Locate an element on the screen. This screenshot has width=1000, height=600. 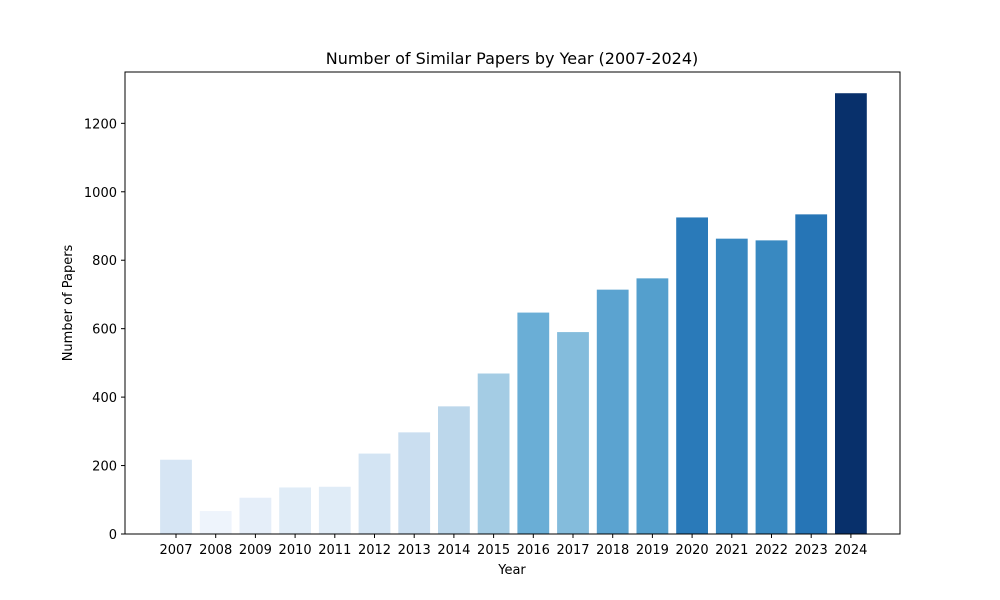
x-tick-label: 2015 is located at coordinates (493, 550).